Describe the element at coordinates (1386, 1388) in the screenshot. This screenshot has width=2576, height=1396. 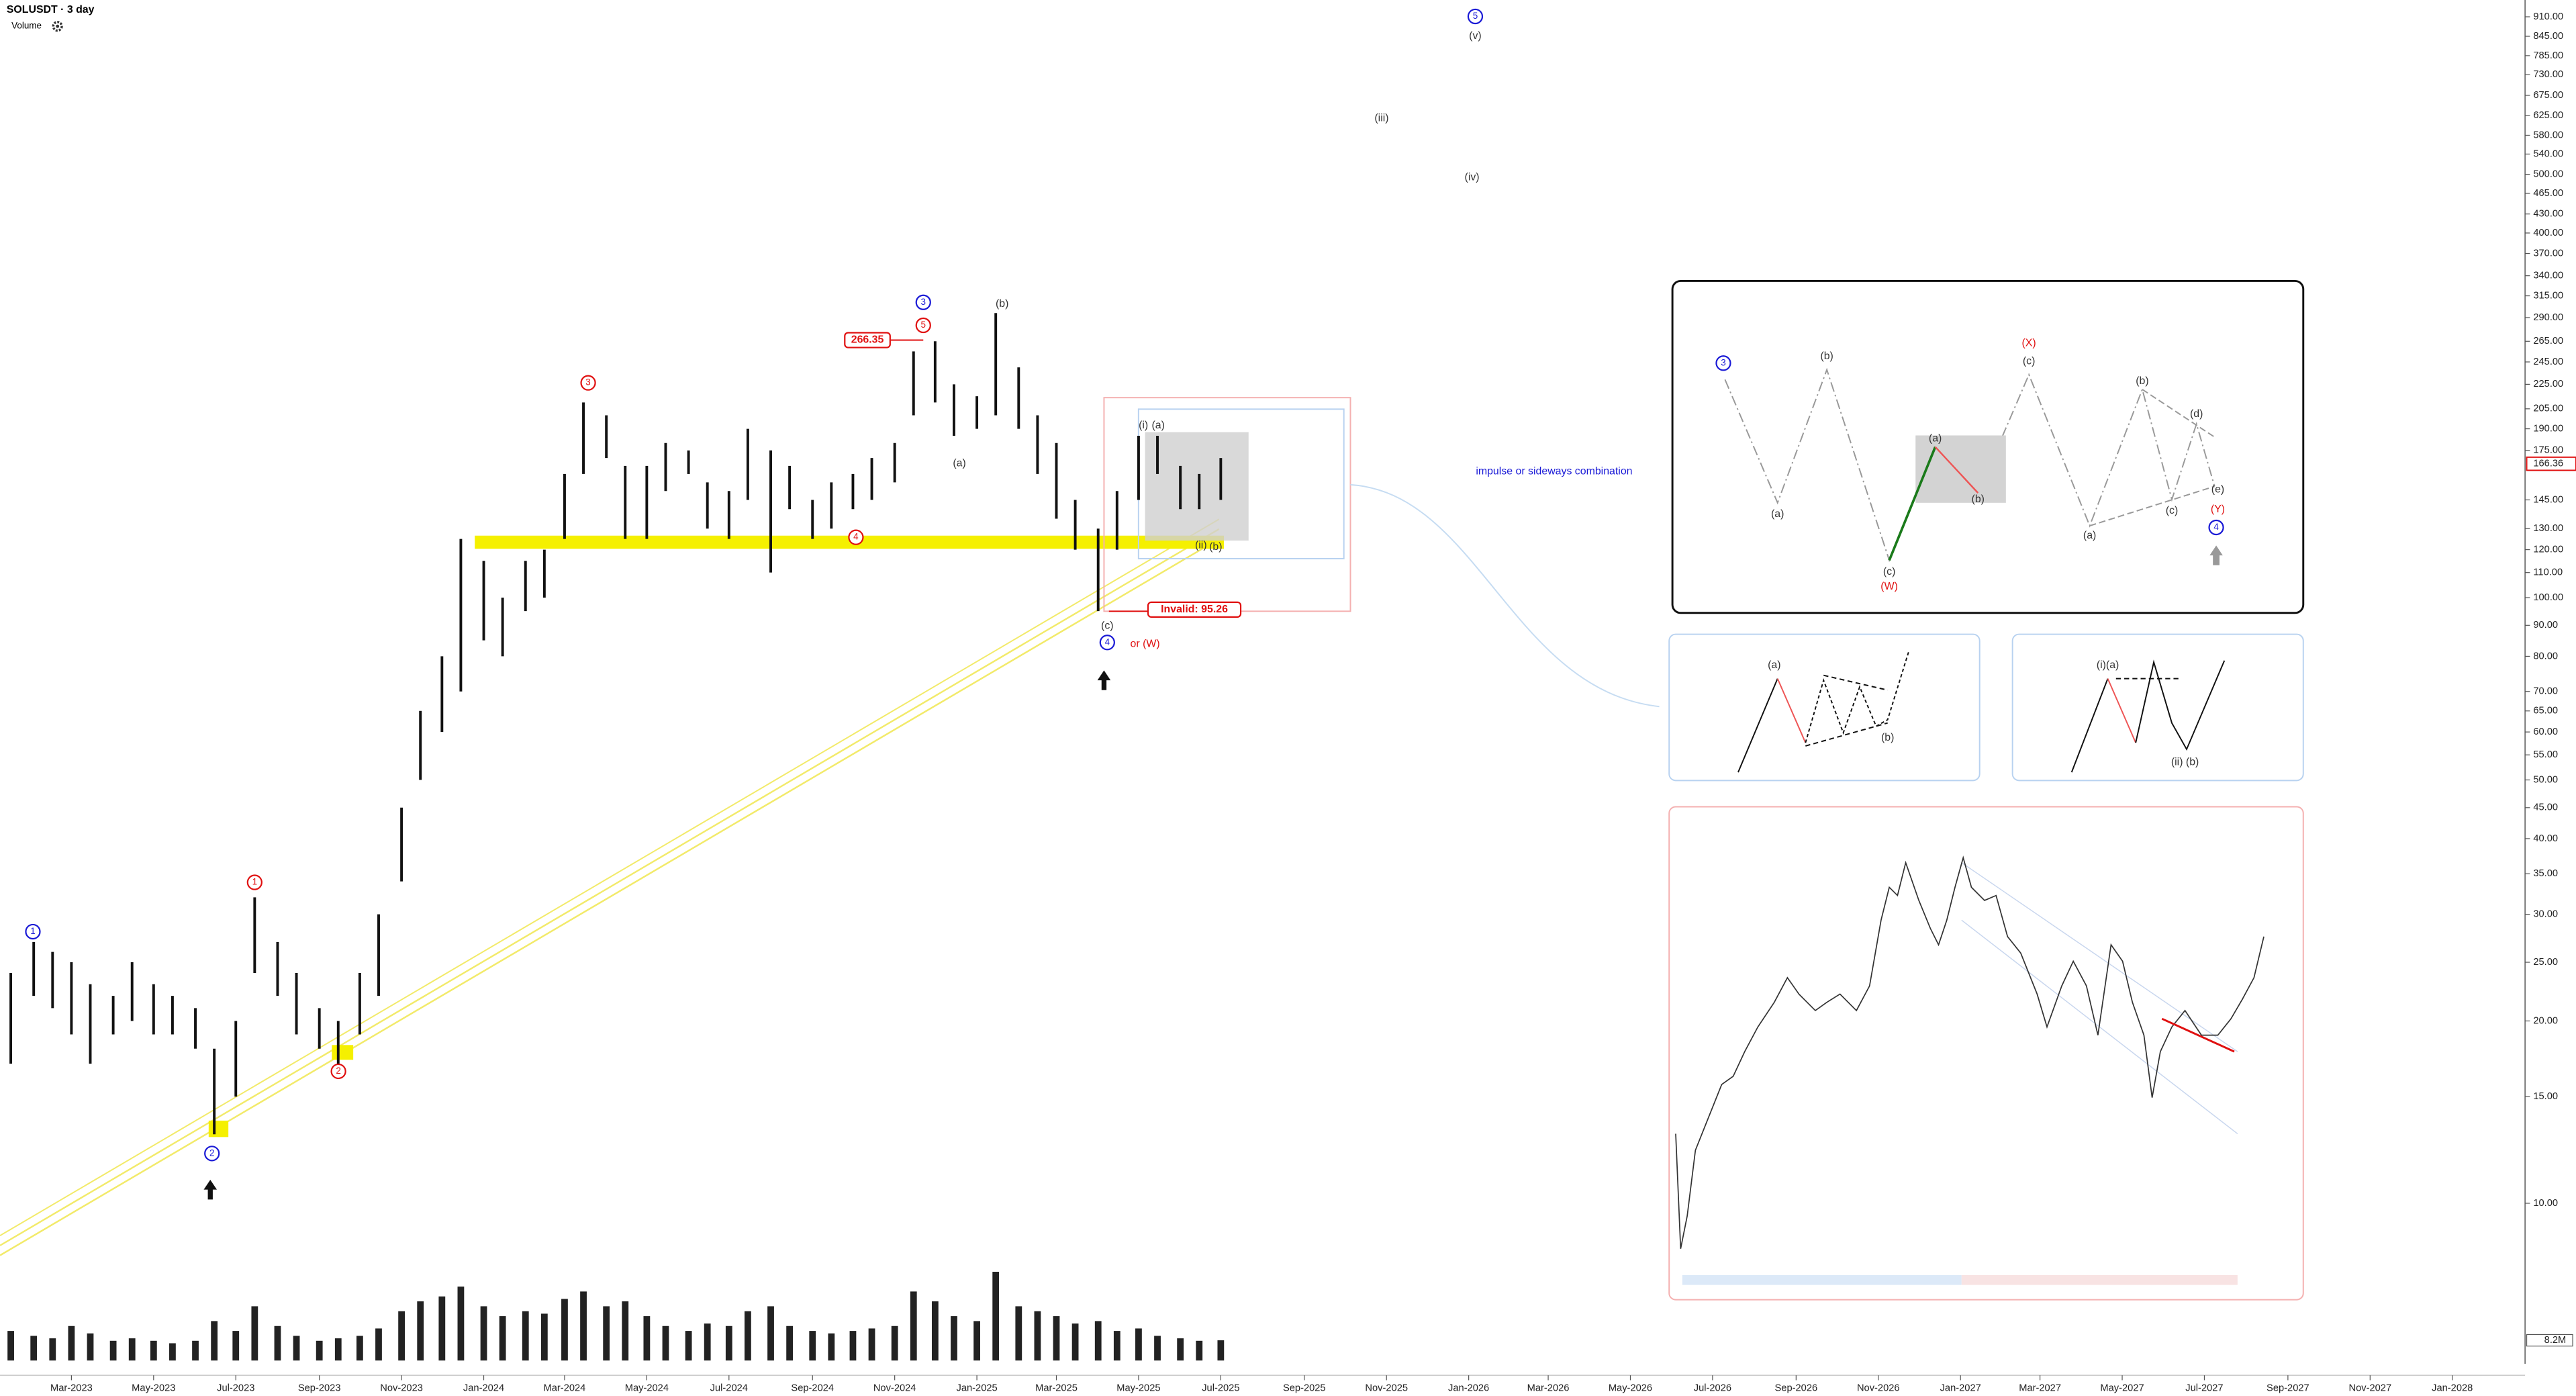
I see `x-tick-label: Nov-2025` at that location.